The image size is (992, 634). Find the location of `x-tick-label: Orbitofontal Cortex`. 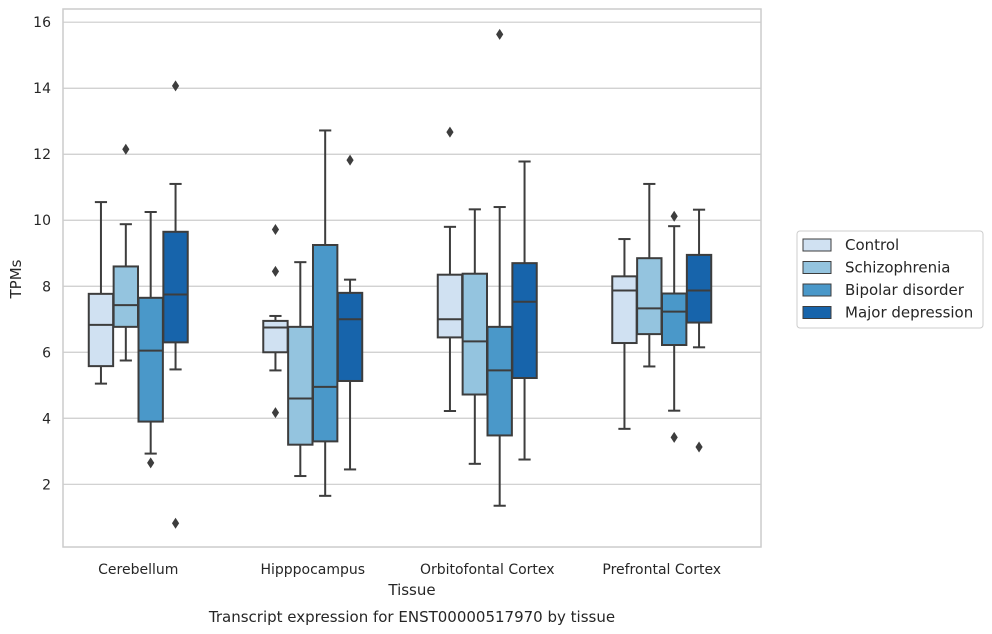

x-tick-label: Orbitofontal Cortex is located at coordinates (487, 570).